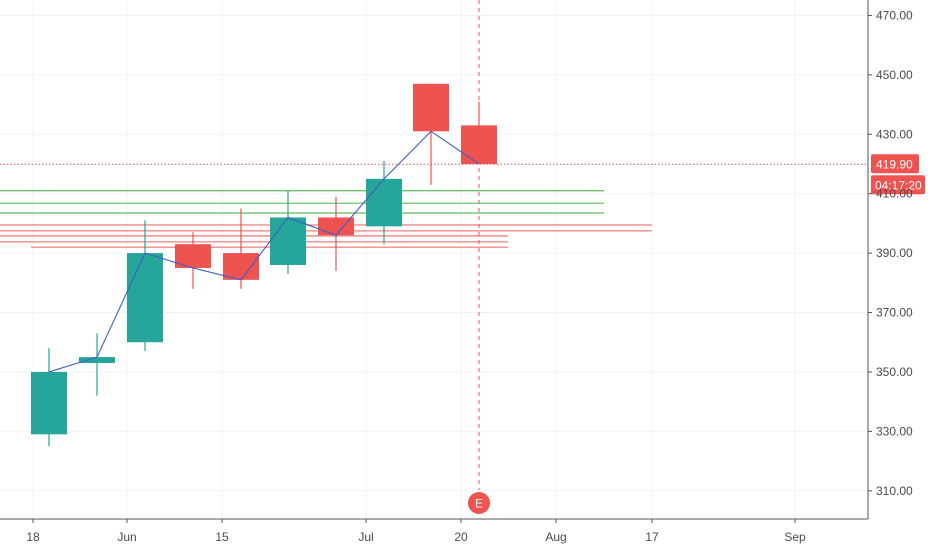 The width and height of the screenshot is (932, 550). I want to click on x-tick-label: 20, so click(461, 537).